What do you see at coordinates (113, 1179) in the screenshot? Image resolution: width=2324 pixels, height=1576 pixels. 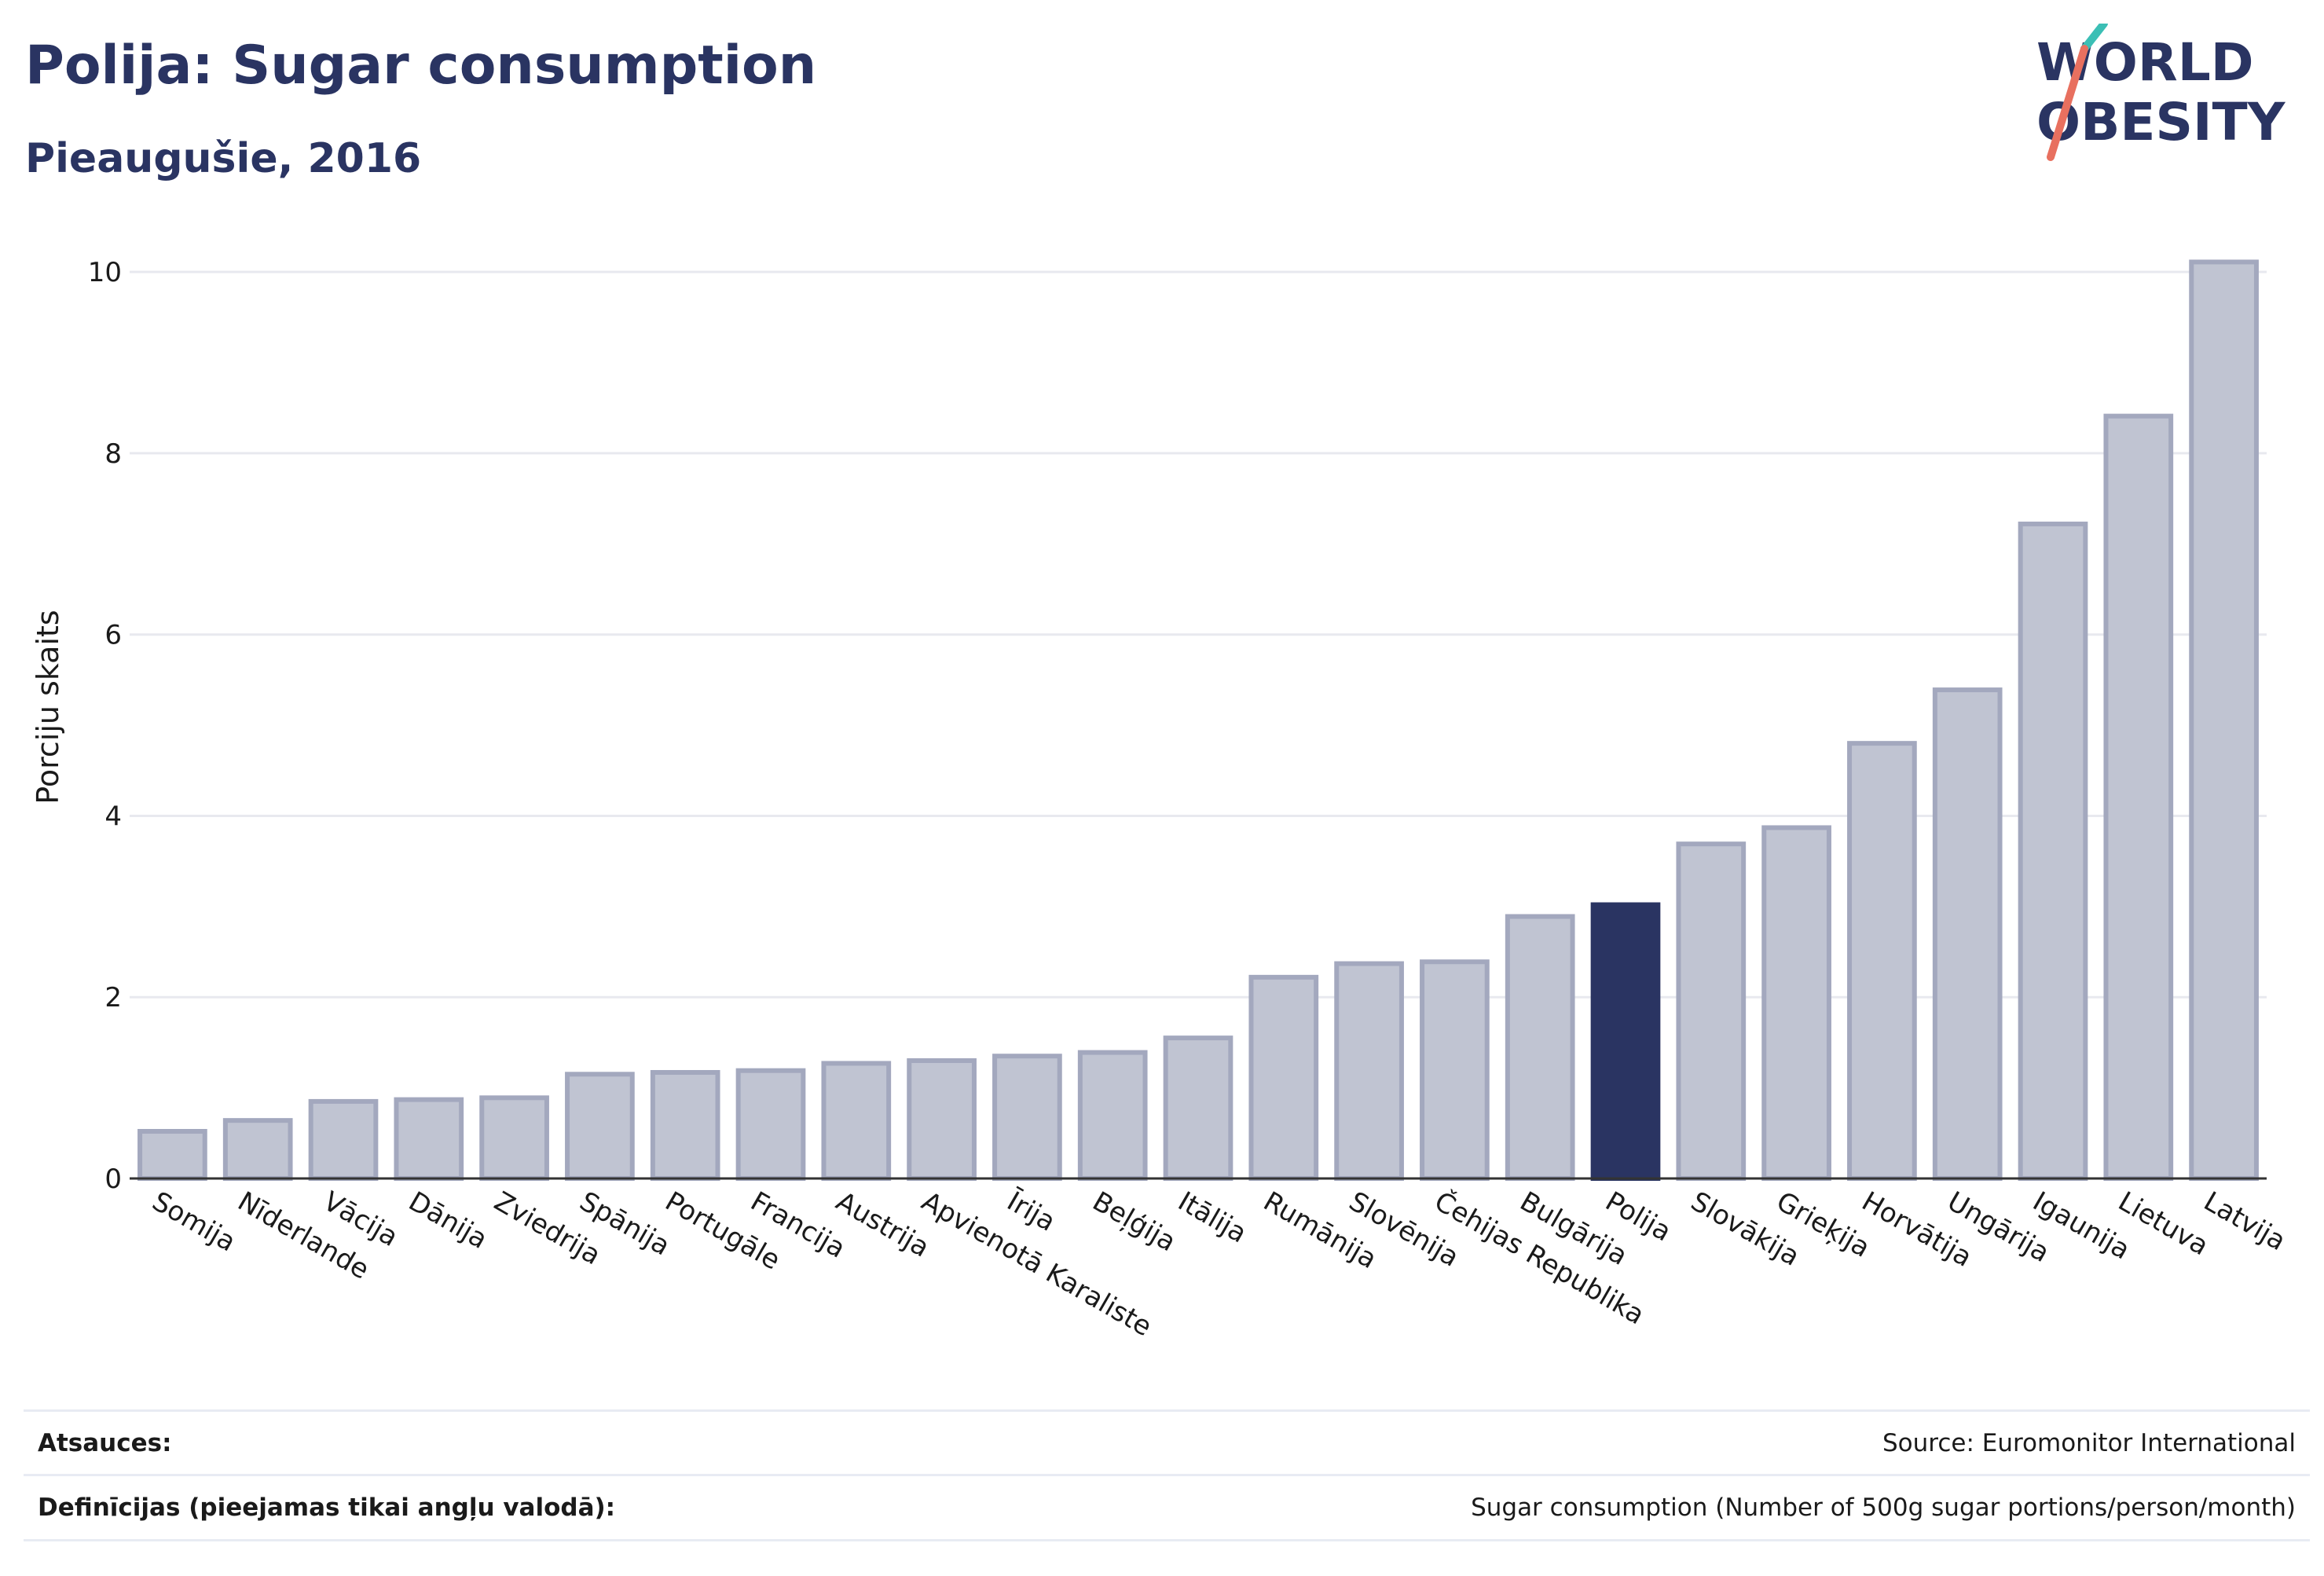 I see `y-tick-label: 0` at bounding box center [113, 1179].